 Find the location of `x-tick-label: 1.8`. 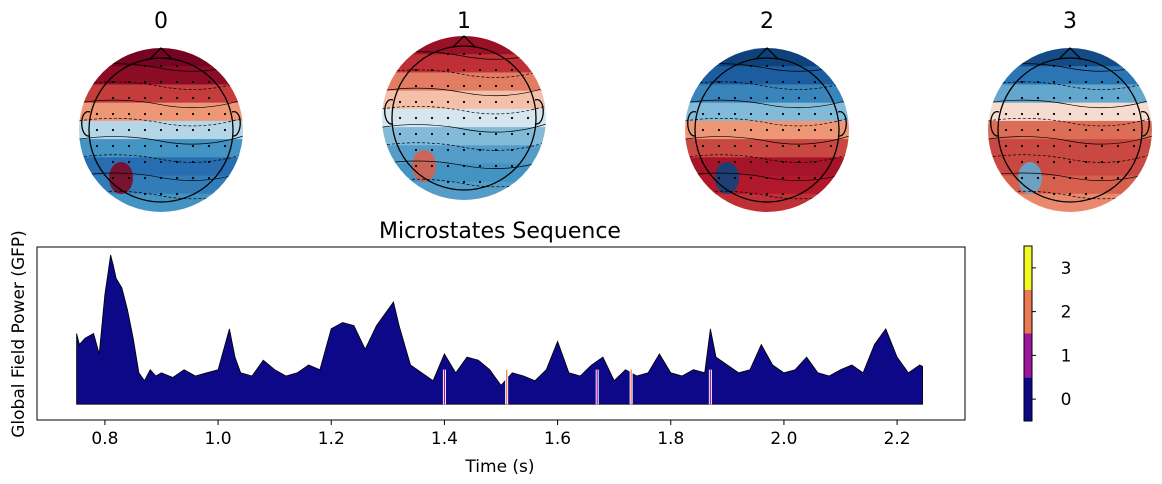

x-tick-label: 1.8 is located at coordinates (670, 439).